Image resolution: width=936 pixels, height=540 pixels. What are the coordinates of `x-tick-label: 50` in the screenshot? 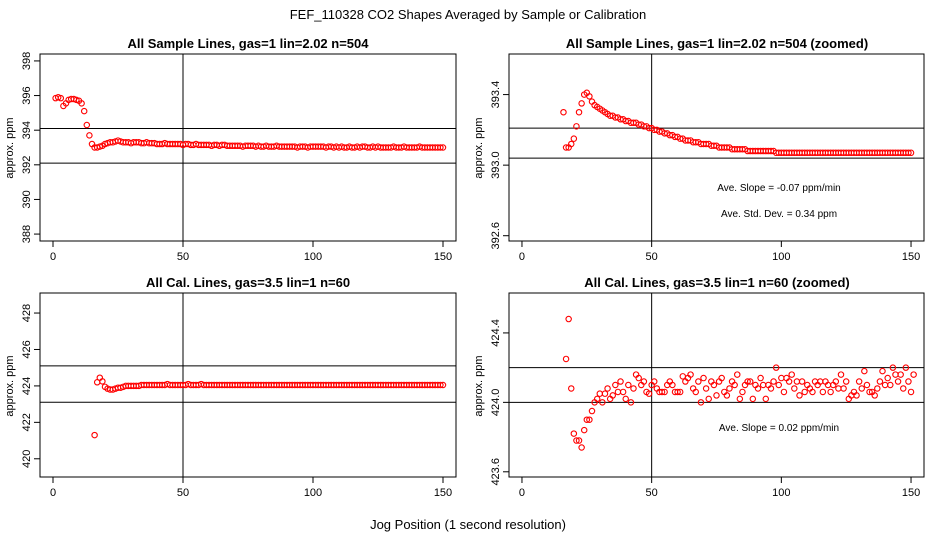 It's located at (183, 257).